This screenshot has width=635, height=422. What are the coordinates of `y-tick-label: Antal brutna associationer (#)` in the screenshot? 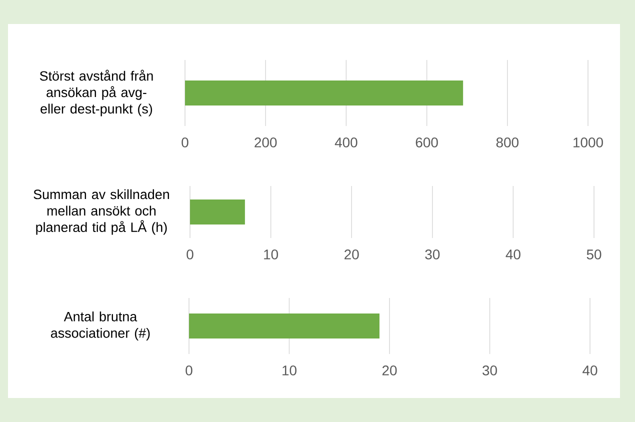 It's located at (100, 326).